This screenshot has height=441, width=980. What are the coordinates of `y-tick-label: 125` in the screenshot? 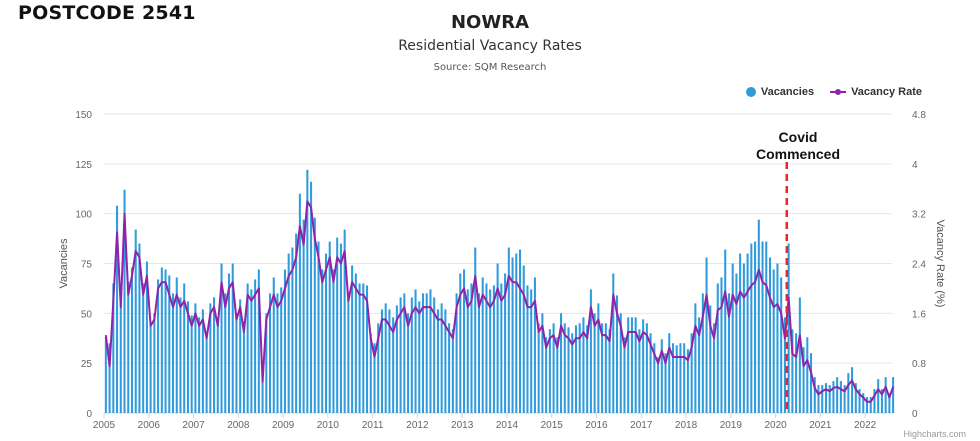 It's located at (83, 165).